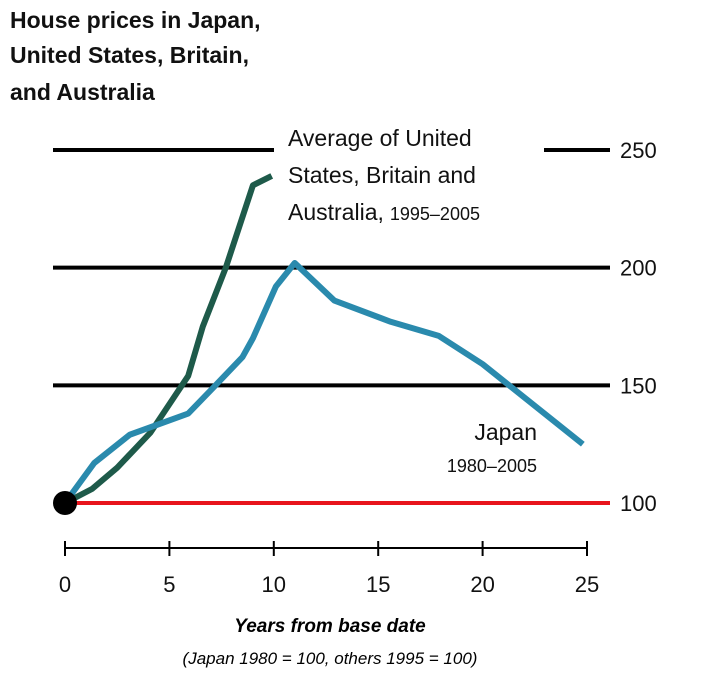 The width and height of the screenshot is (714, 684). Describe the element at coordinates (330, 626) in the screenshot. I see `x-axis-label: Years from base date` at that location.